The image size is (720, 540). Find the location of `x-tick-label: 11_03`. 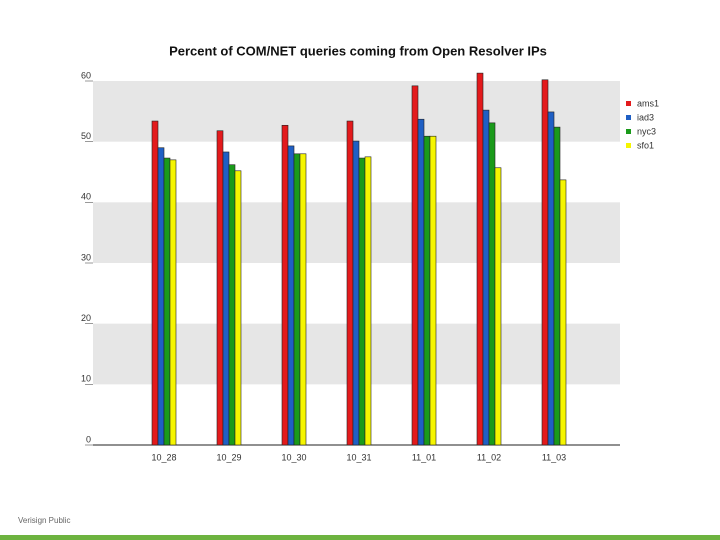

x-tick-label: 11_03 is located at coordinates (554, 457).